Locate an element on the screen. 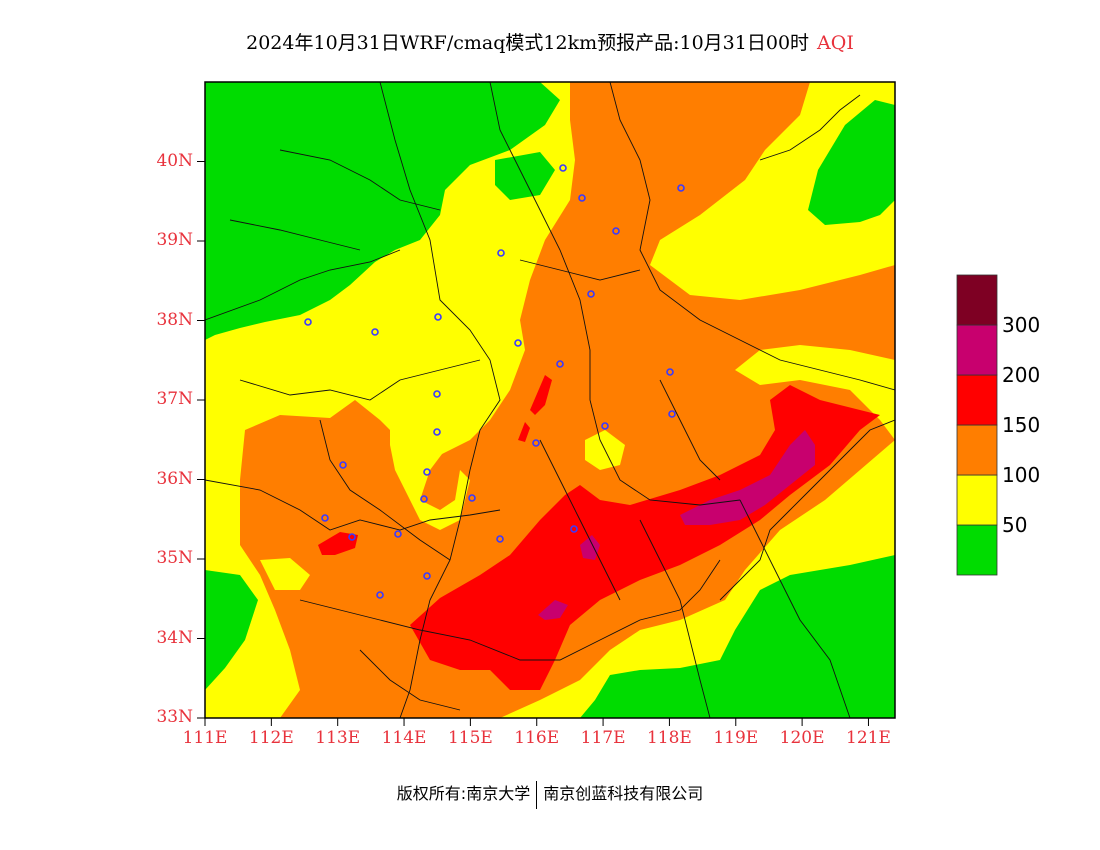  lat-tick-label: 40N is located at coordinates (174, 160).